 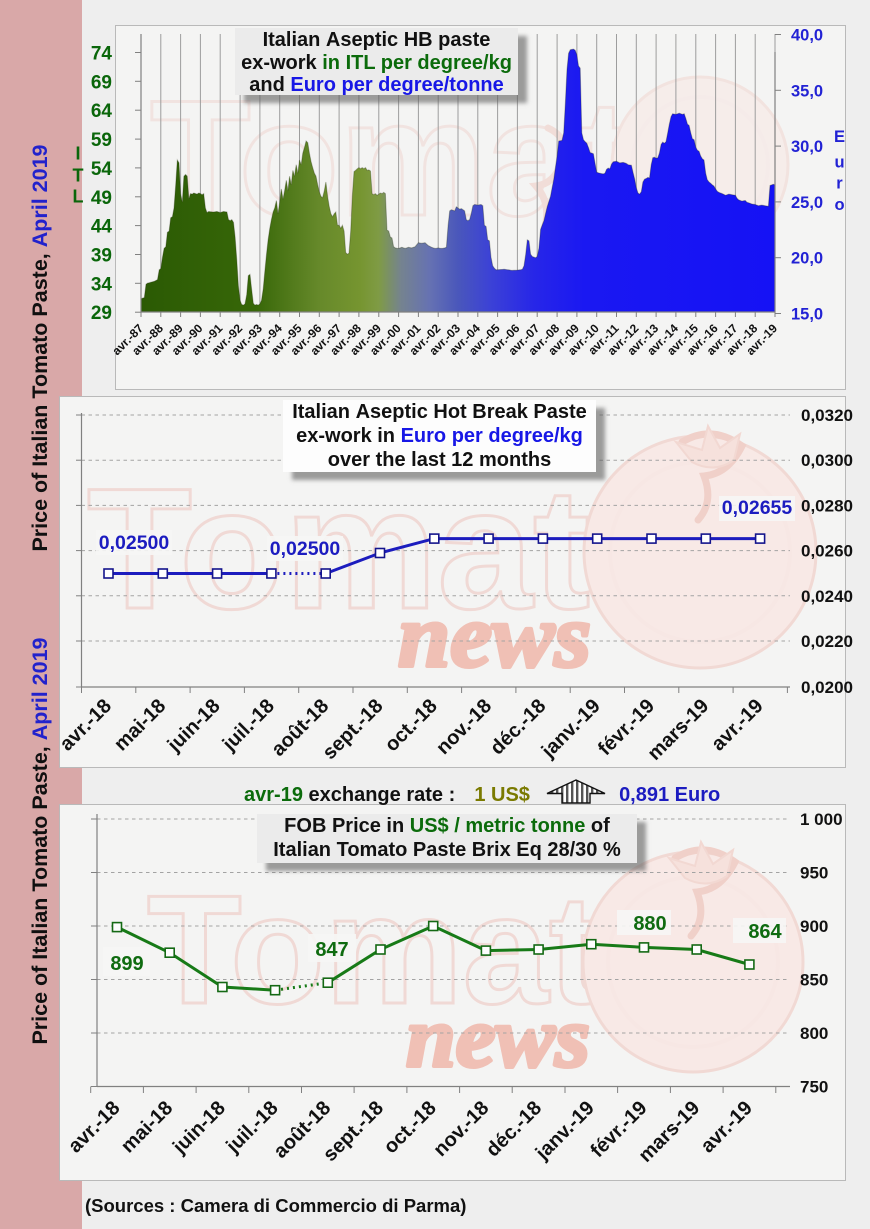 I want to click on svg-text: mars-19, so click(x=679, y=730).